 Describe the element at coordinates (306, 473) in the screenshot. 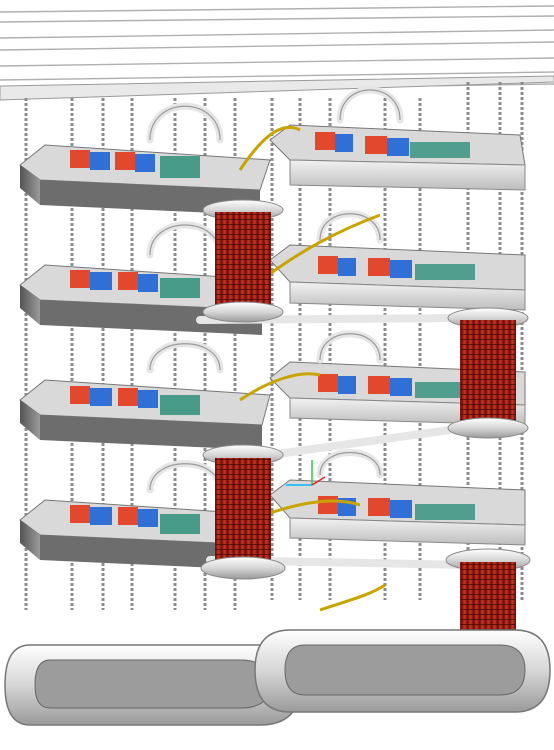

I see `axis-gizmo` at that location.